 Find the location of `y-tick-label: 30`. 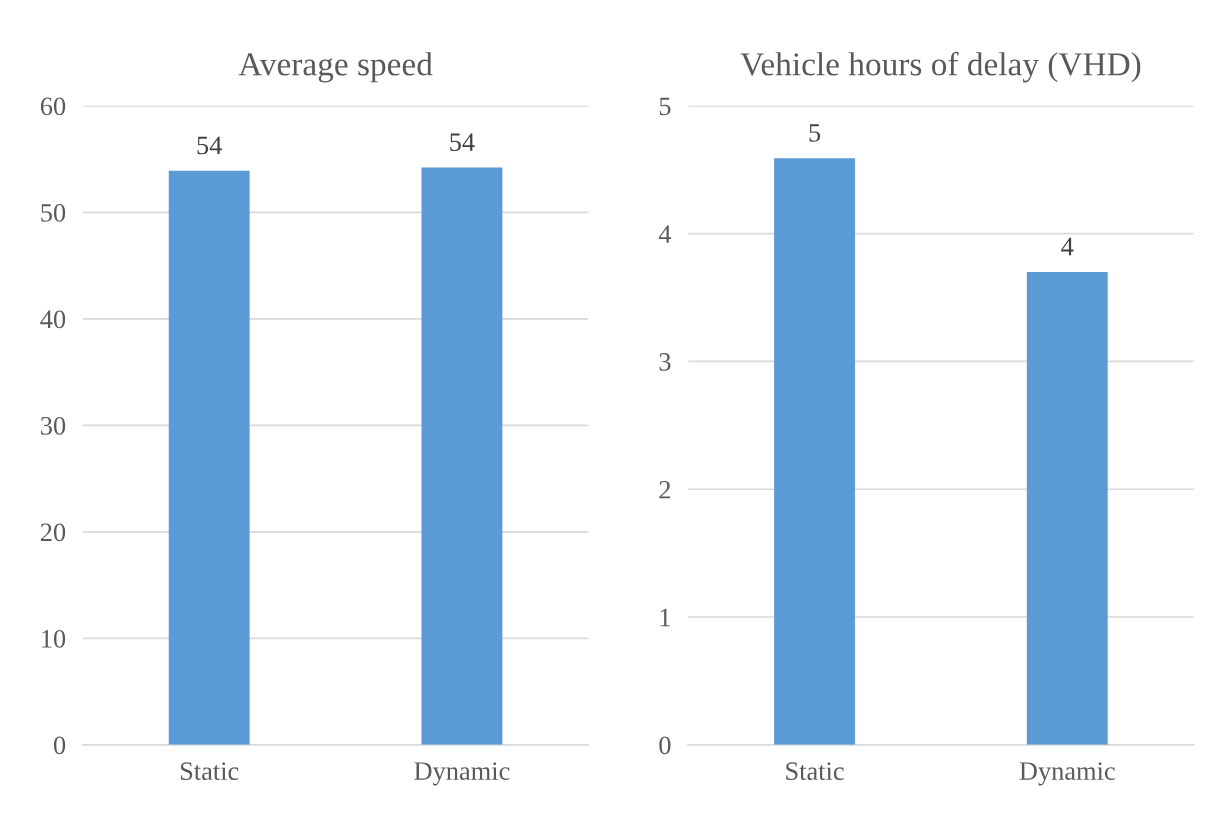

y-tick-label: 30 is located at coordinates (53, 425).